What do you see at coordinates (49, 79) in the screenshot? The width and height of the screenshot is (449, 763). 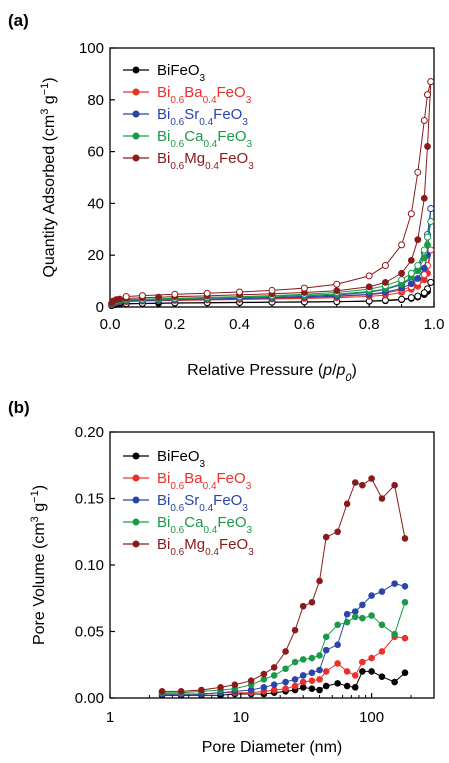 I see `panel-a-y-axis-label-part: )` at bounding box center [49, 79].